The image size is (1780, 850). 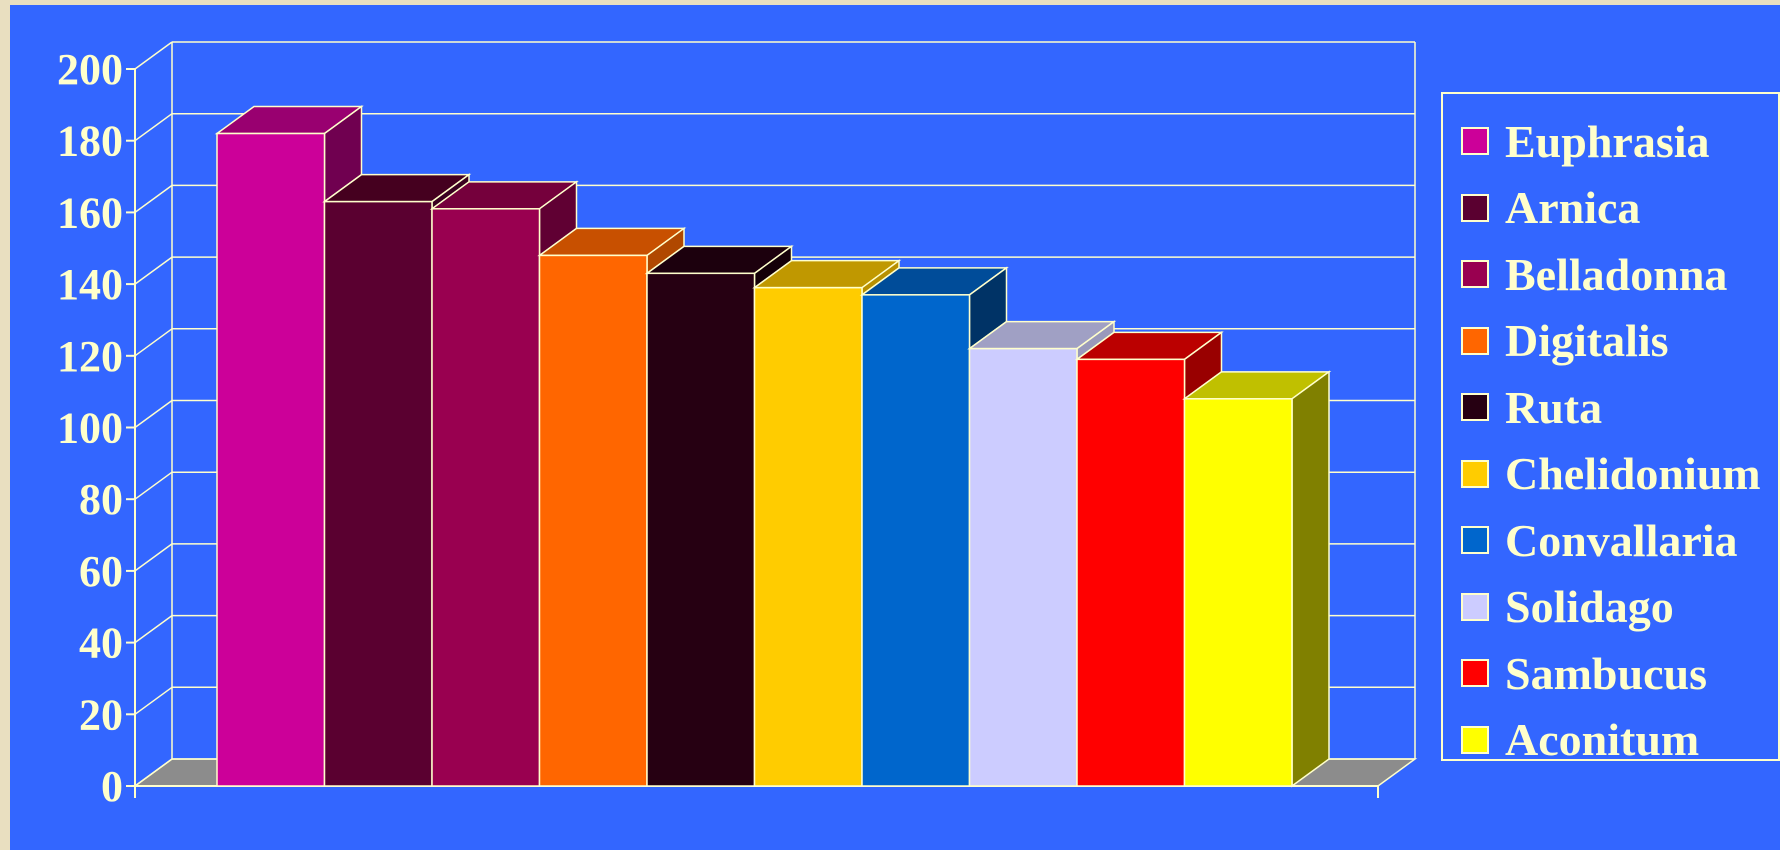 I want to click on y-tick-label: 200, so click(x=90, y=69).